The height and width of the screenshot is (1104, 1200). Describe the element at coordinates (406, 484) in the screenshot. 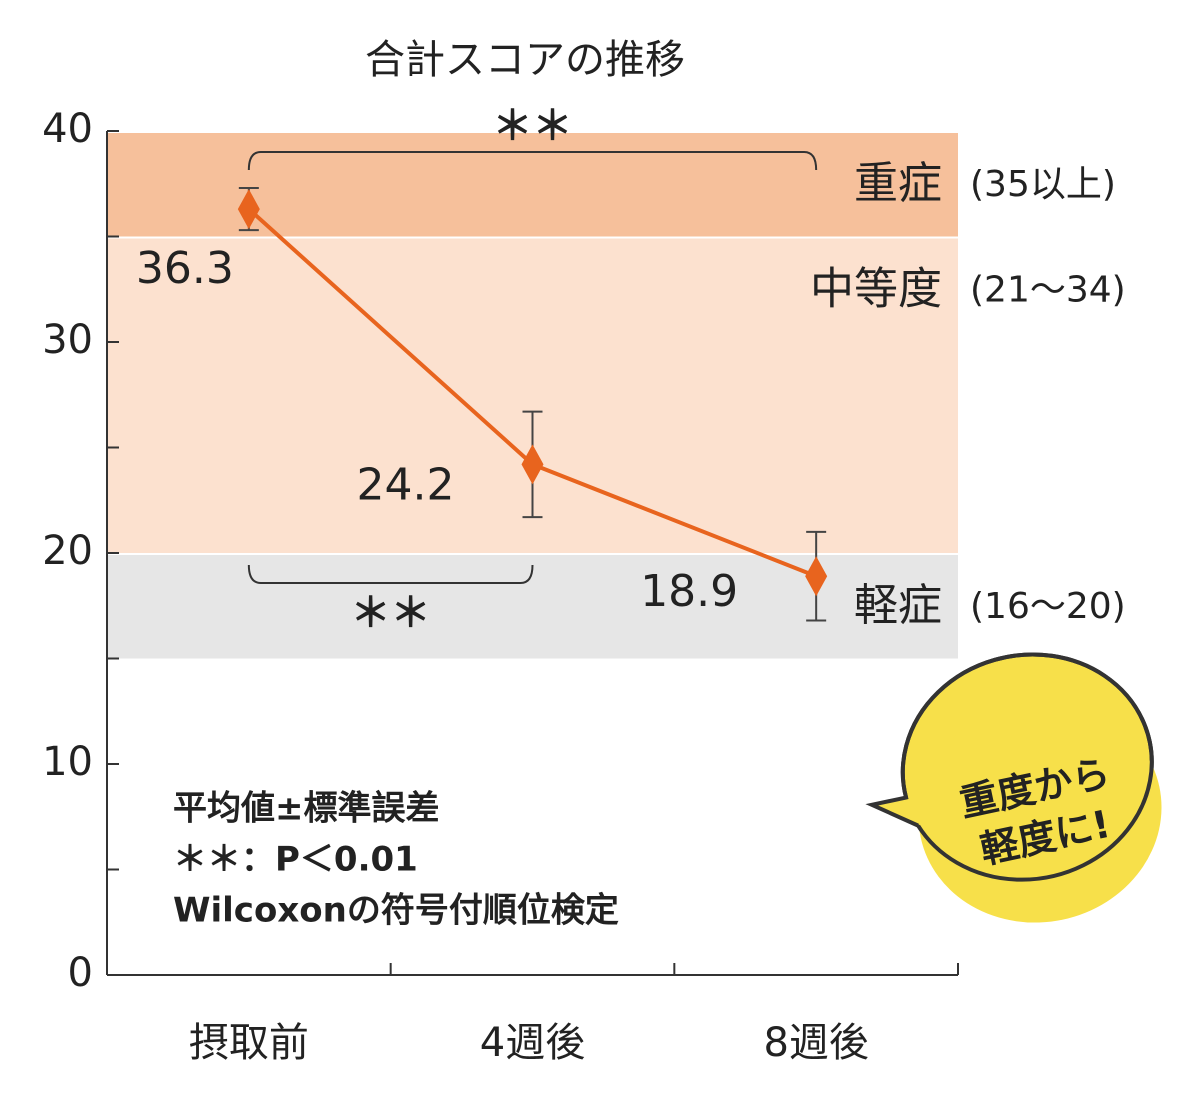

I see `value-label: 24.2` at that location.